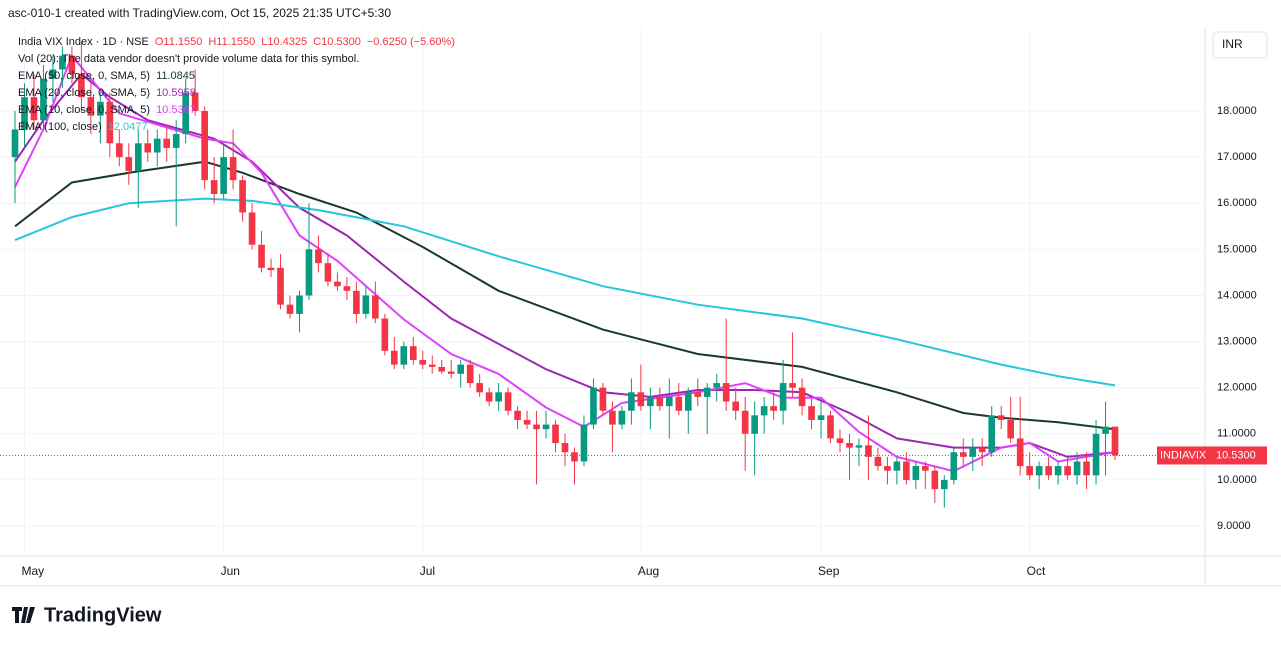 This screenshot has width=1281, height=646. Describe the element at coordinates (23, 615) in the screenshot. I see `logo-mark` at that location.